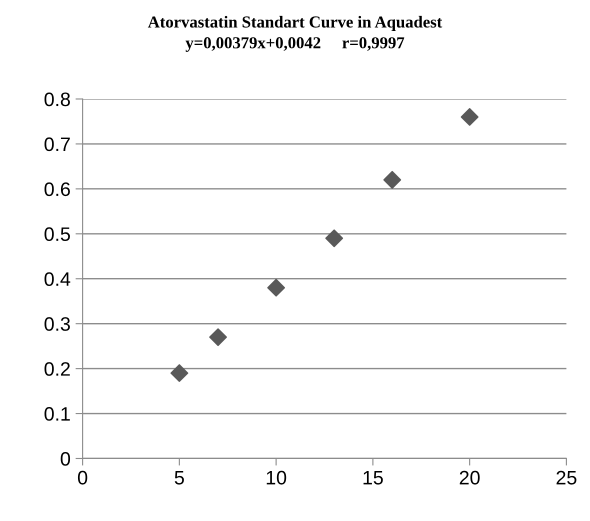 The width and height of the screenshot is (590, 521). I want to click on y-tick-label: 0.4, so click(57, 279).